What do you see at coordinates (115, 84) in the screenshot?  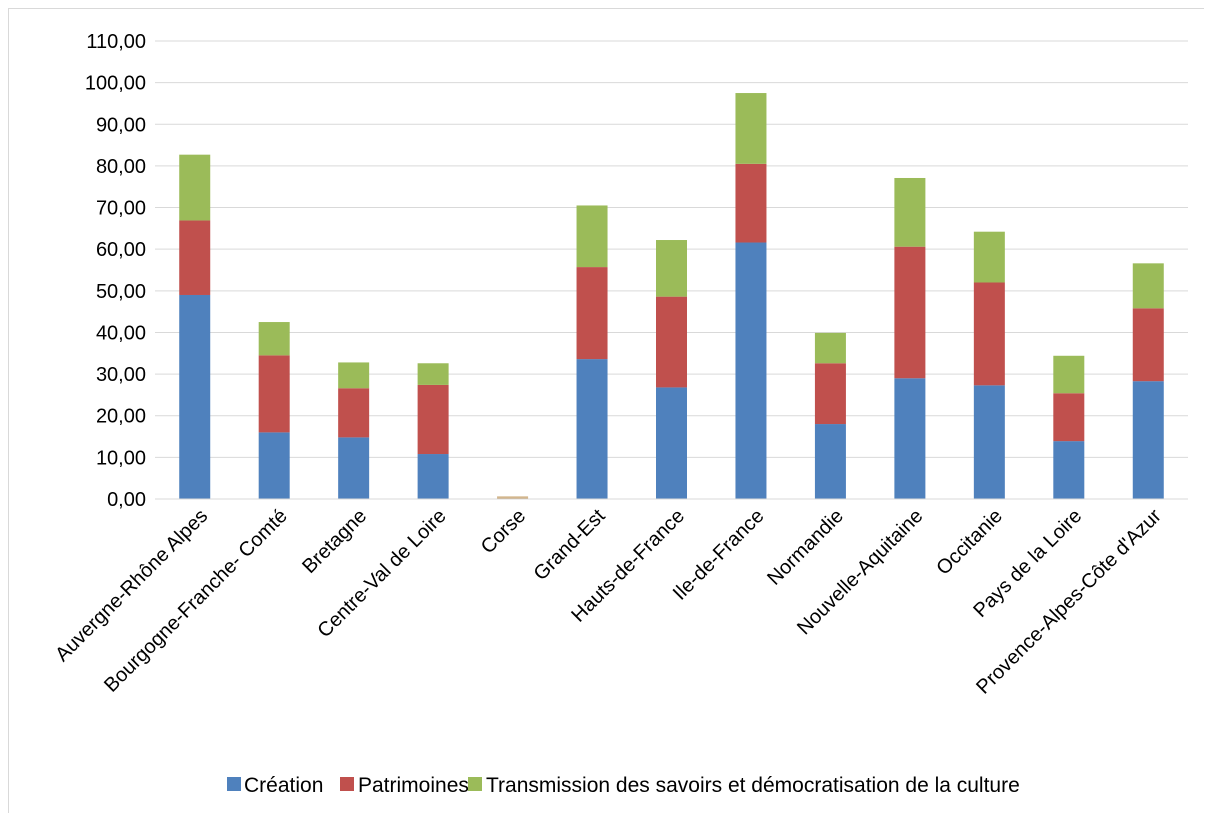 I see `y-tick-label: 100,00` at bounding box center [115, 84].